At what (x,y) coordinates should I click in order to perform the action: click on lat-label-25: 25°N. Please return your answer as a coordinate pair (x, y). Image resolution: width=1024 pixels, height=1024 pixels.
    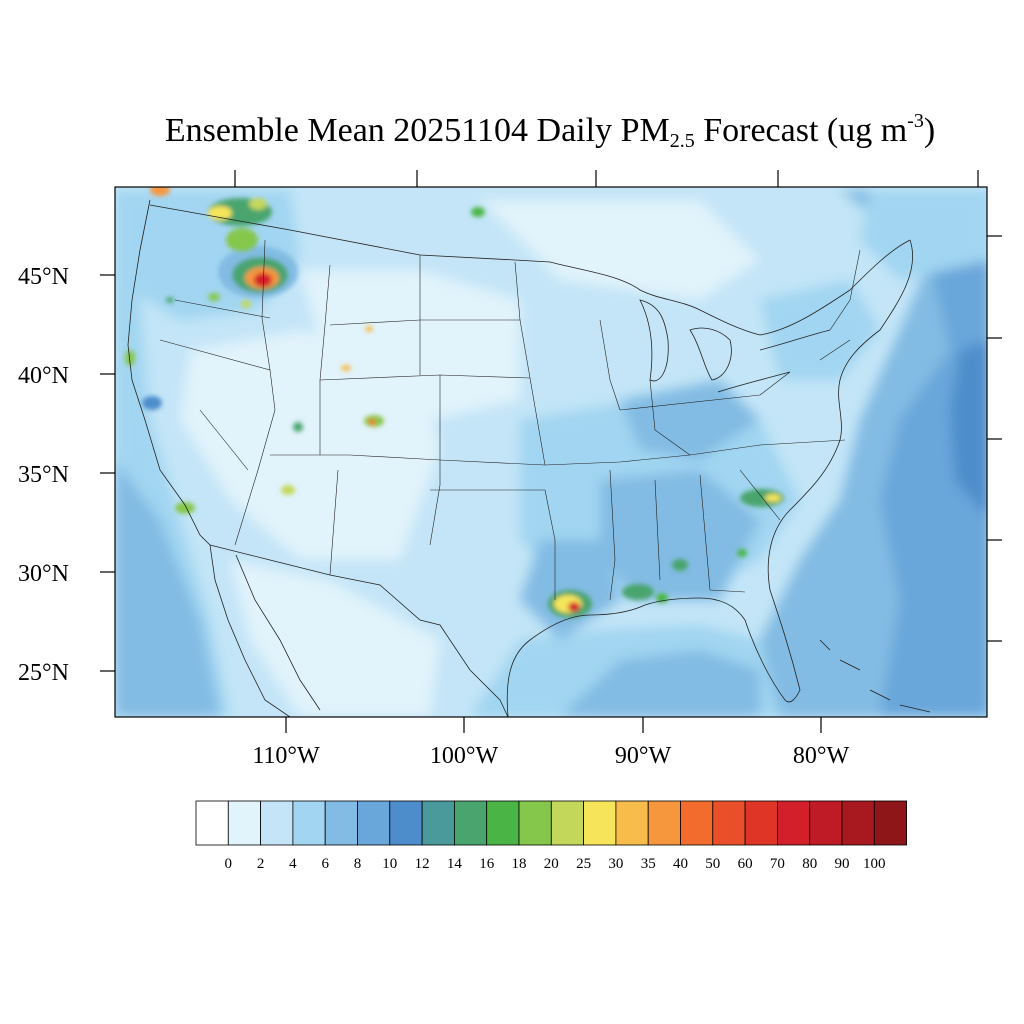
    Looking at the image, I should click on (43, 673).